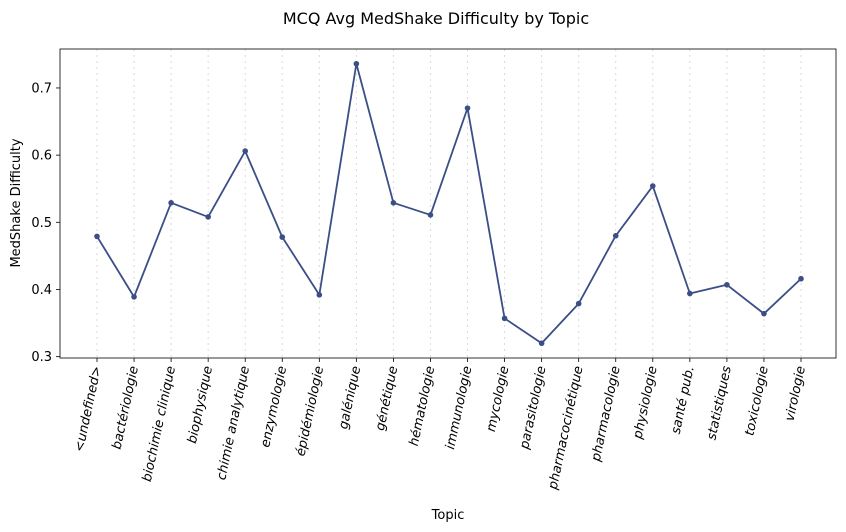  Describe the element at coordinates (683, 400) in the screenshot. I see `x-tick-label: santé pub.` at that location.